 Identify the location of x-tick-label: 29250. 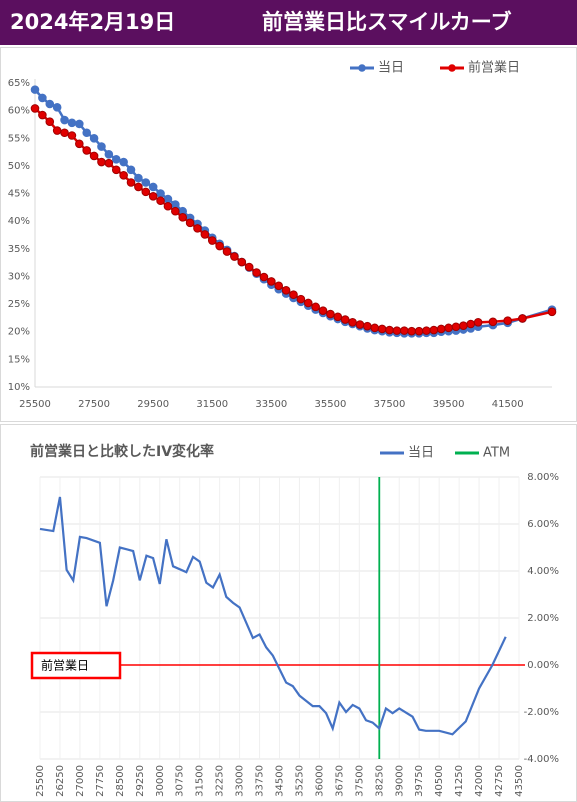
(140, 781).